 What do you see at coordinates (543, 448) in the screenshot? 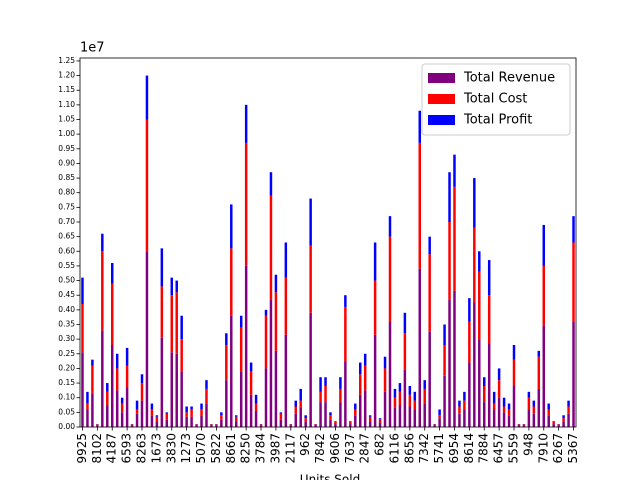
I see `x-tick-label: 7910` at bounding box center [543, 448].